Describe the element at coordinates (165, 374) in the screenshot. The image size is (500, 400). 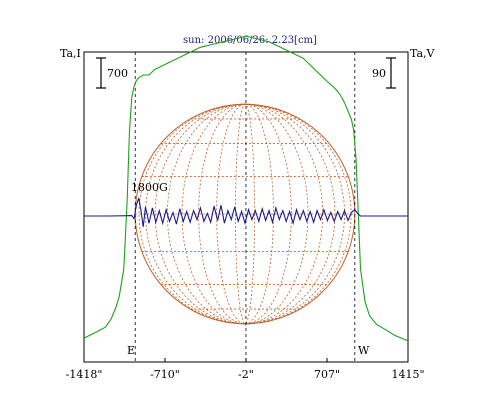
I see `x-tick-label: -710"` at that location.